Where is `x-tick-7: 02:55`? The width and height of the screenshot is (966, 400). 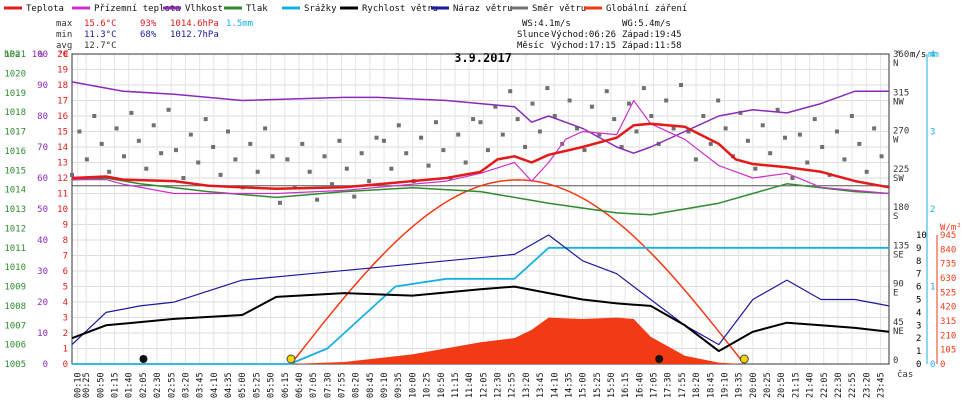 x-tick-7: 02:55 is located at coordinates (172, 385).